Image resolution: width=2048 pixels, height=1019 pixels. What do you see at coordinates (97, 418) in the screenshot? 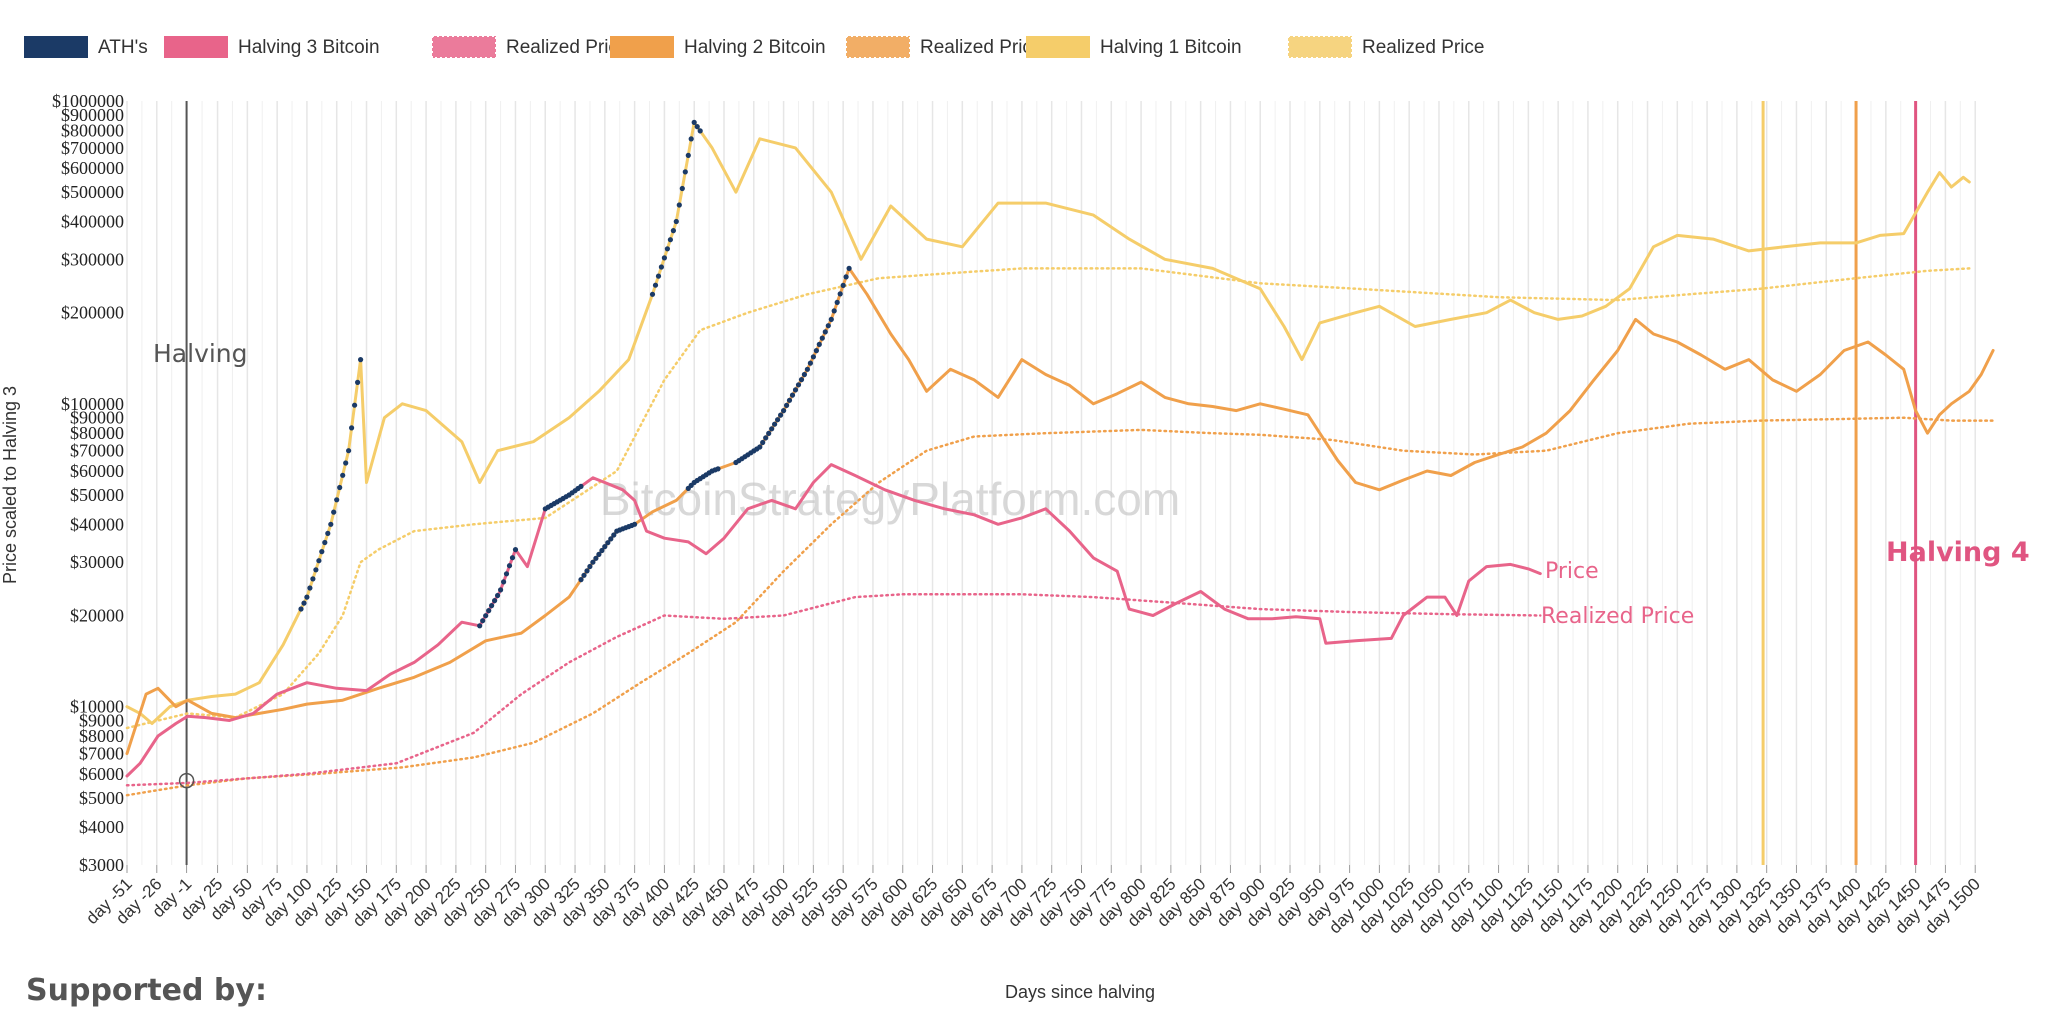
I see `y-tick-label: $90000` at bounding box center [97, 418].